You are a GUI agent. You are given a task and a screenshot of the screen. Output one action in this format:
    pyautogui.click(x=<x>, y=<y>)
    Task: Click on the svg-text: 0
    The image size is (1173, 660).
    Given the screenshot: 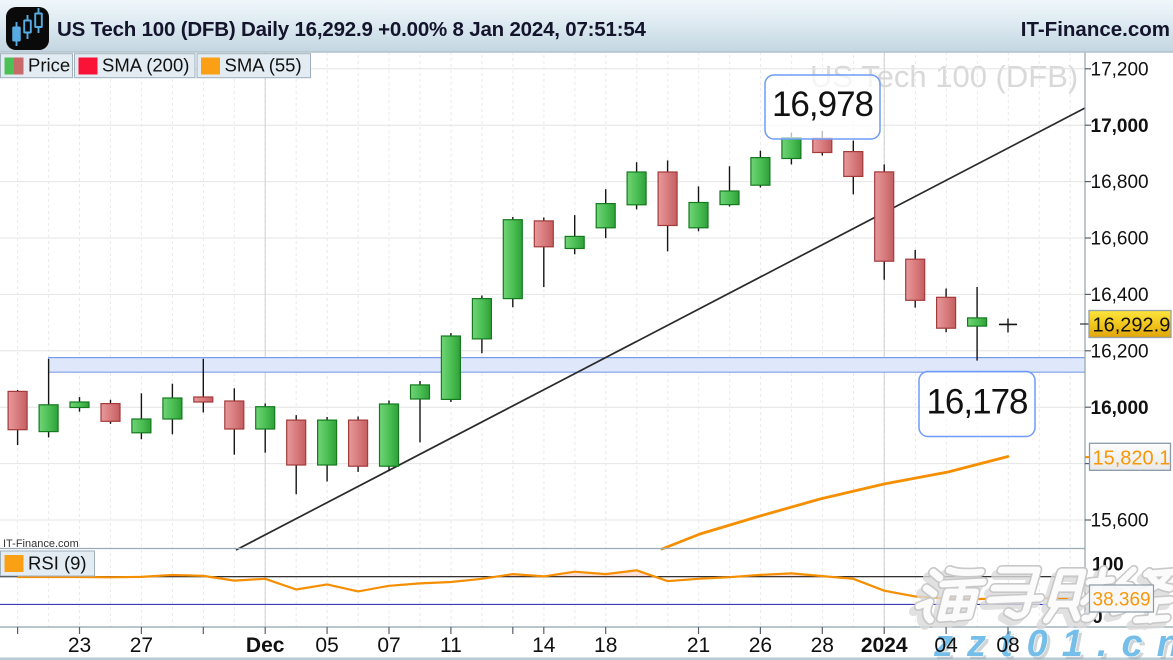 What is the action you would take?
    pyautogui.click(x=1097, y=617)
    